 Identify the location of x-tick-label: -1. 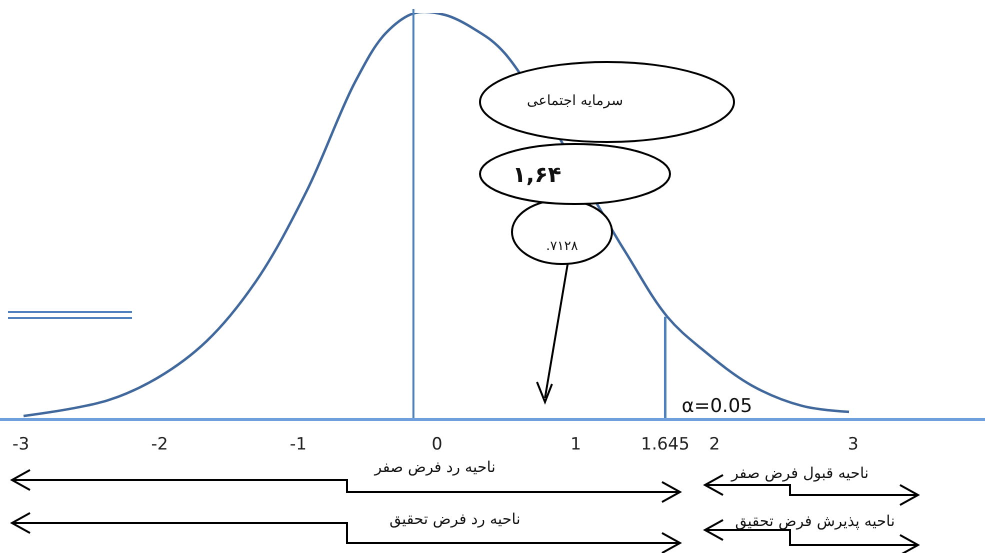
(298, 444).